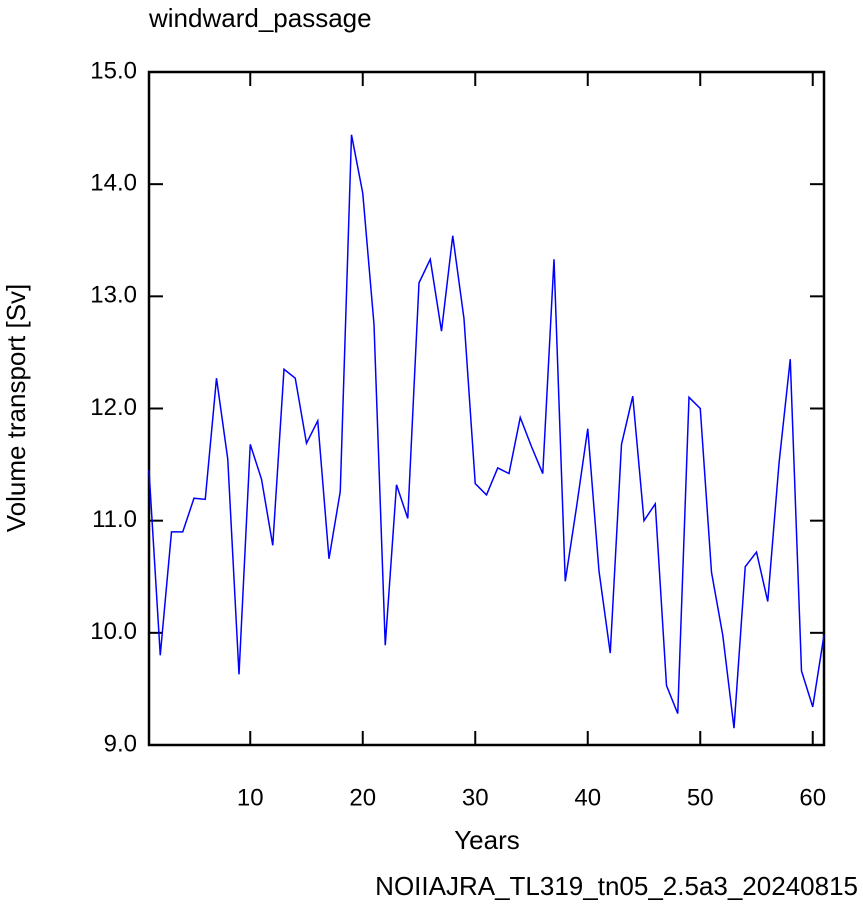 This screenshot has width=863, height=912. Describe the element at coordinates (700, 797) in the screenshot. I see `x-tick-label: 50` at that location.